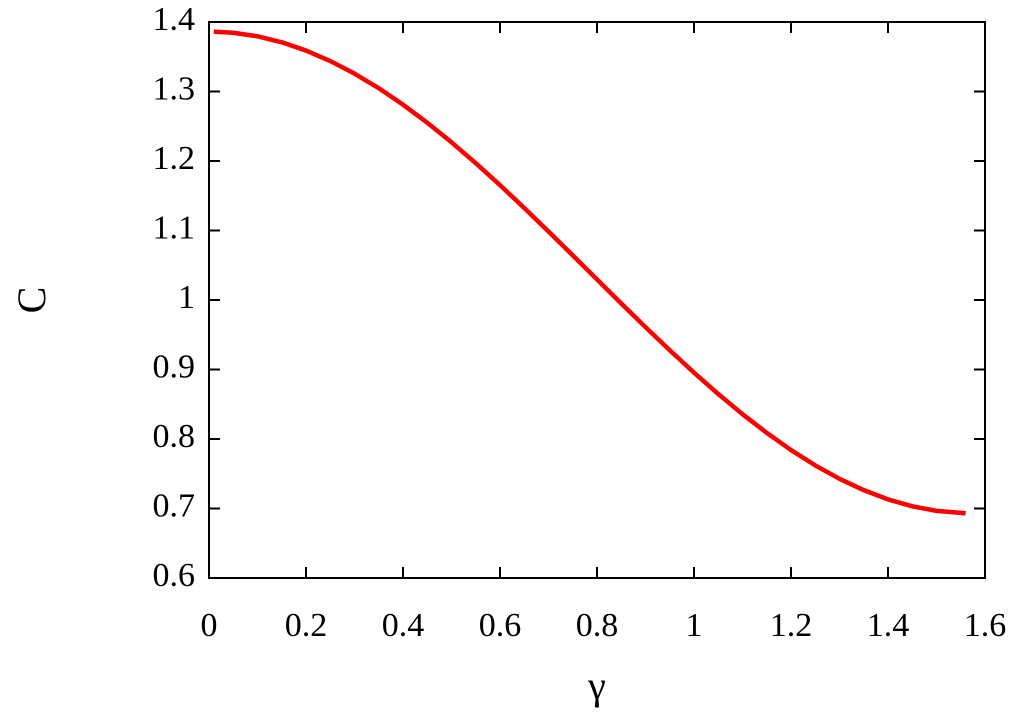 The height and width of the screenshot is (719, 1024). What do you see at coordinates (597, 625) in the screenshot?
I see `x-tick-label: 0.8` at bounding box center [597, 625].